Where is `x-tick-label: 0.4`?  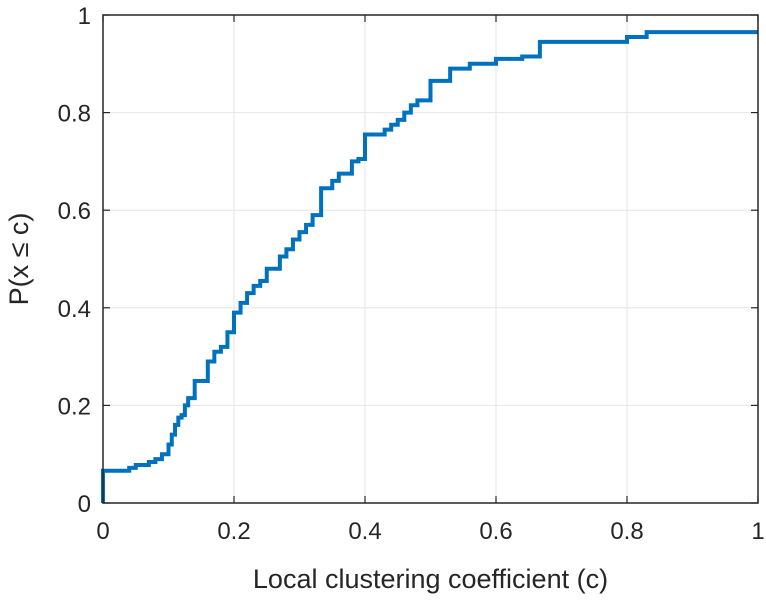 x-tick-label: 0.4 is located at coordinates (364, 531).